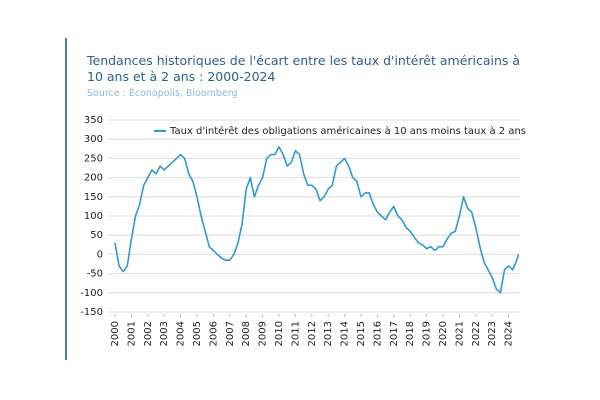  I want to click on y-tick-label: 100, so click(93, 216).